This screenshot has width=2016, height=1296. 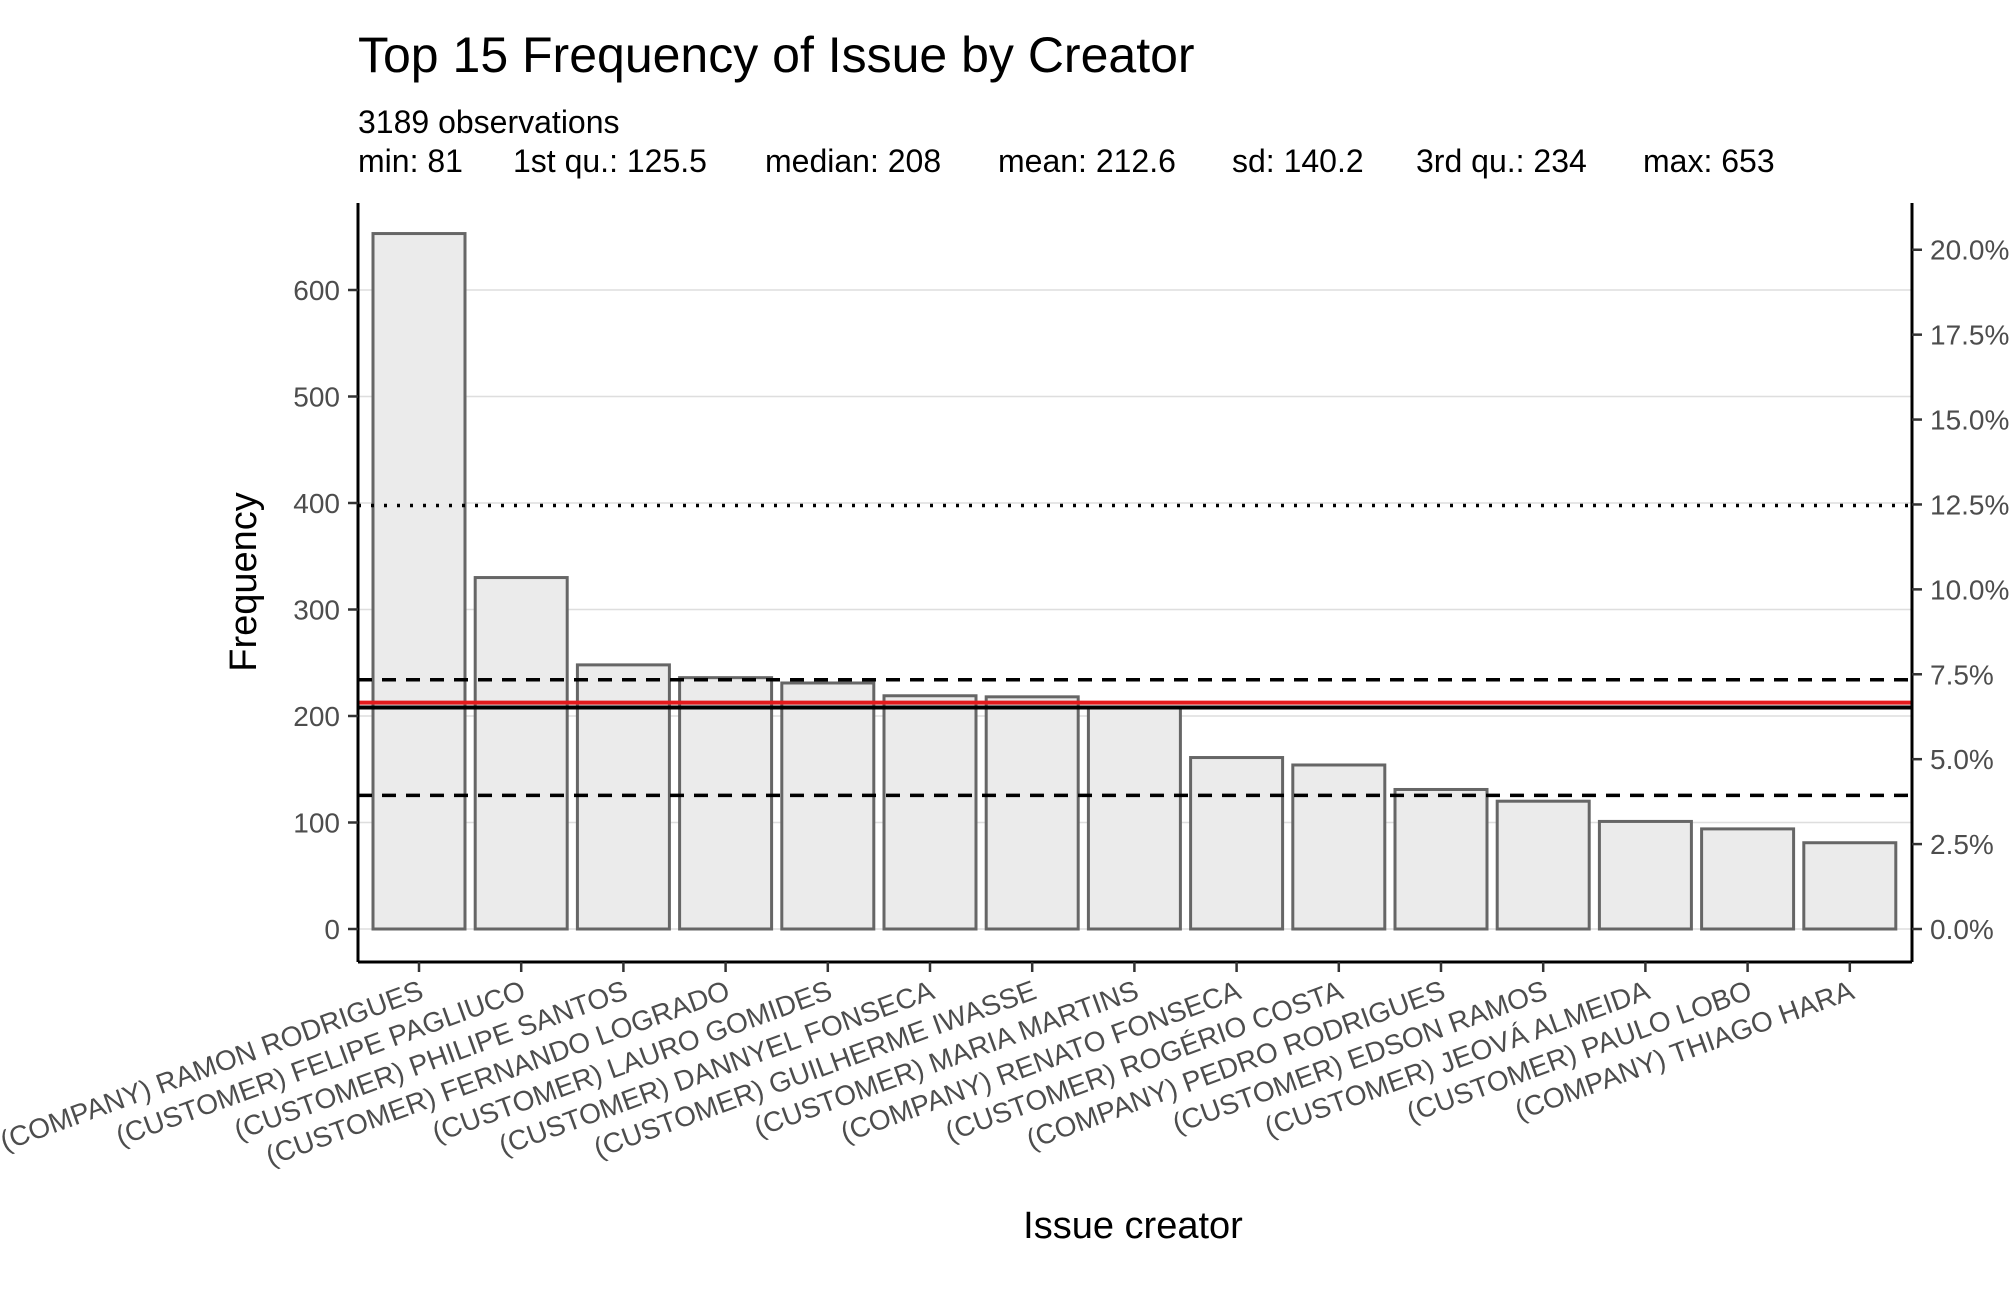 What do you see at coordinates (410, 161) in the screenshot?
I see `summary-stat: min: 81` at bounding box center [410, 161].